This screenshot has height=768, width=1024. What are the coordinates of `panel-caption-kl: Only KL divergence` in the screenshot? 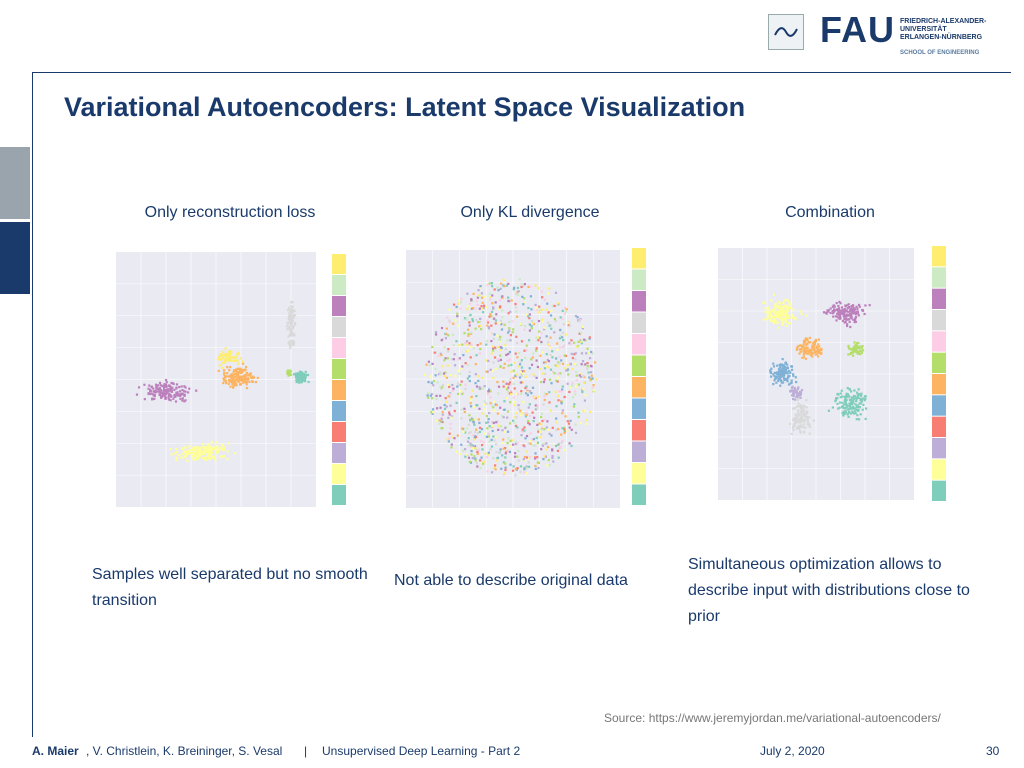 It's located at (530, 212).